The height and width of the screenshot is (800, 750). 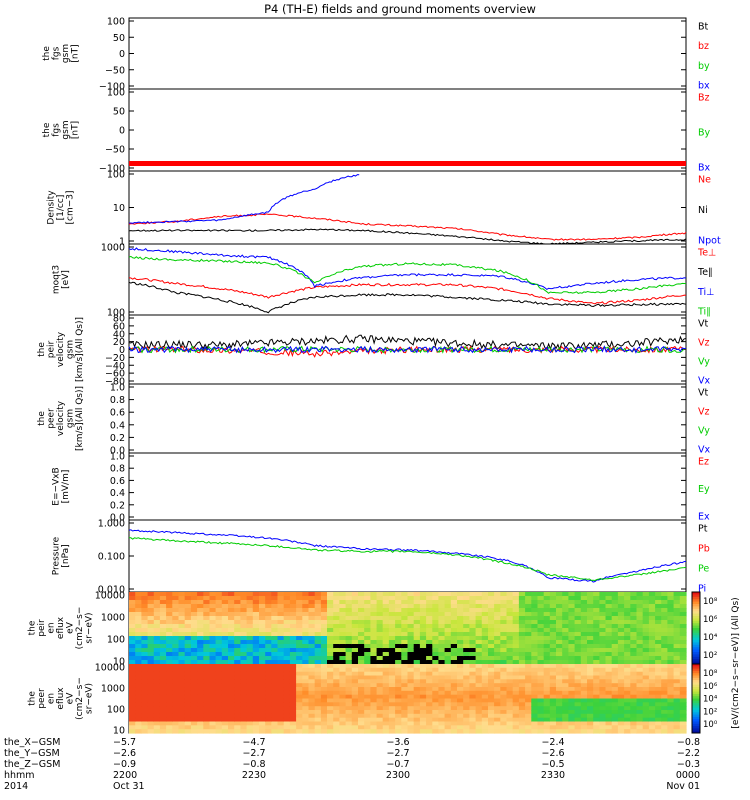 I want to click on y-axis-label-line: [mV/m], so click(x=66, y=487).